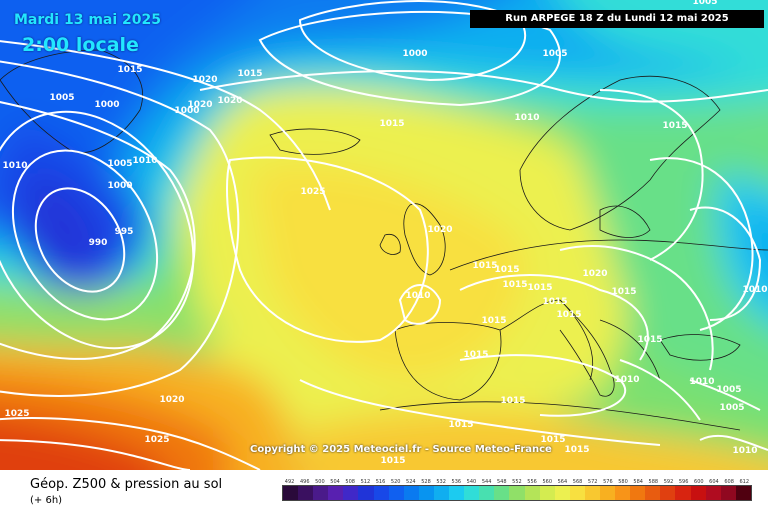 The image size is (768, 512). What do you see at coordinates (562, 482) in the screenshot?
I see `scale-label: 564` at bounding box center [562, 482].